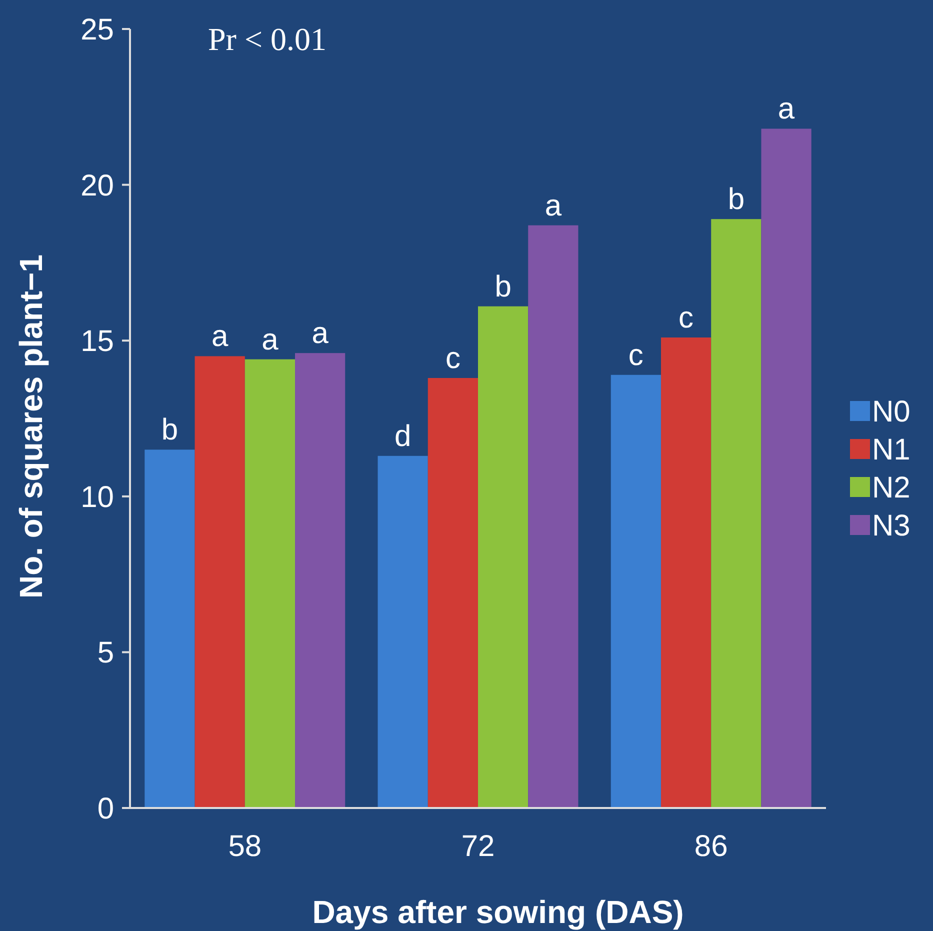  Describe the element at coordinates (891, 488) in the screenshot. I see `legend-label: N2` at that location.